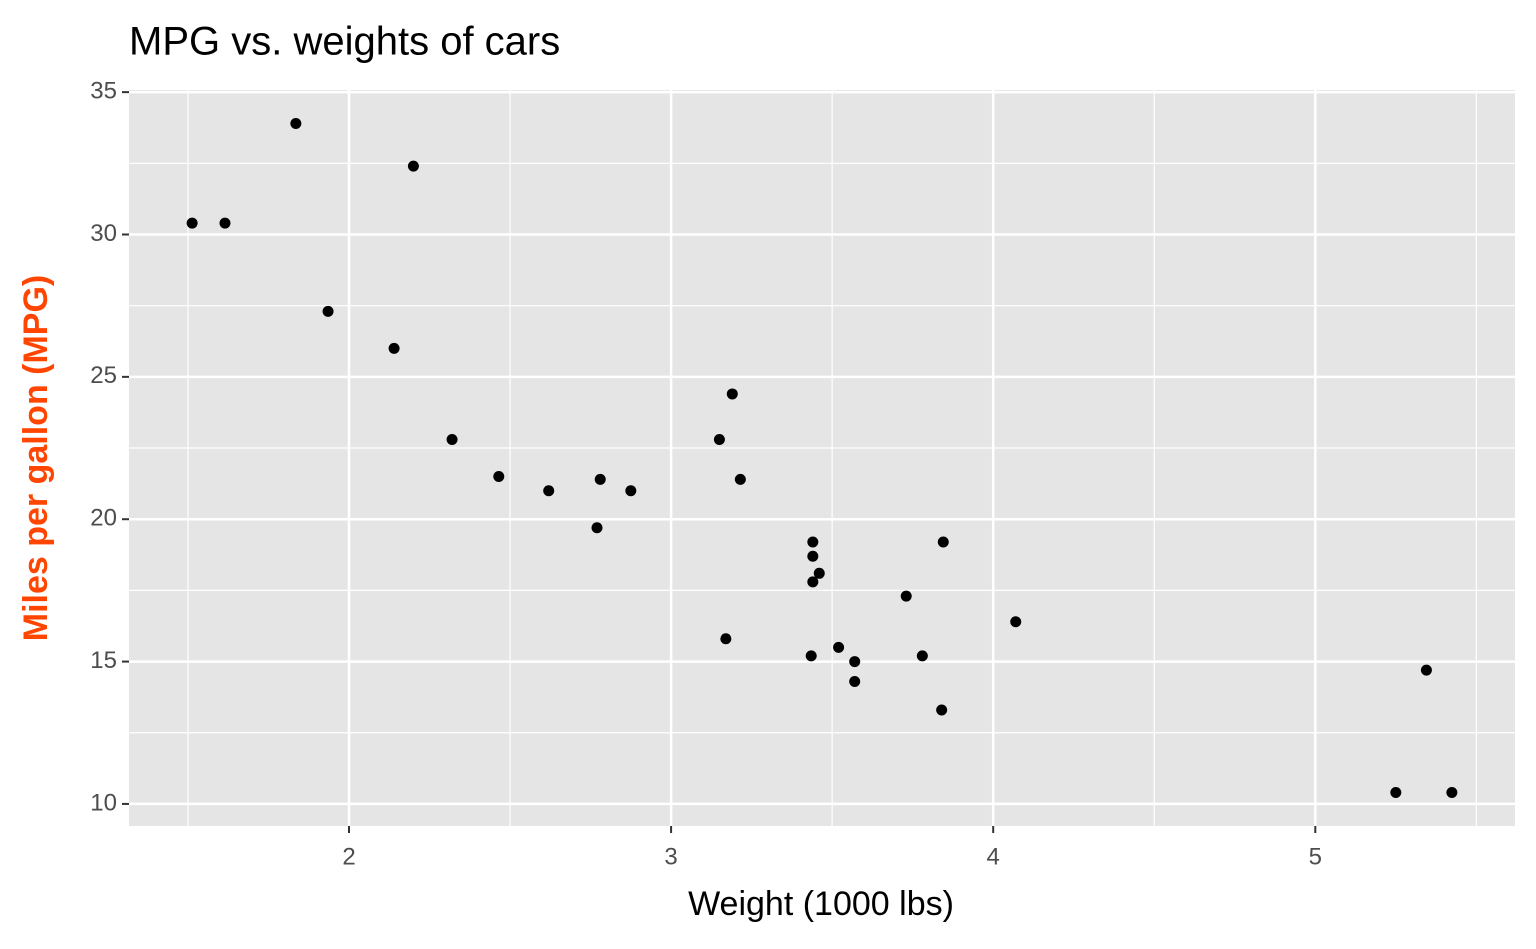 This screenshot has height=949, width=1536. Describe the element at coordinates (36, 458) in the screenshot. I see `y-axis-label: Miles per gallon (MPG)` at that location.